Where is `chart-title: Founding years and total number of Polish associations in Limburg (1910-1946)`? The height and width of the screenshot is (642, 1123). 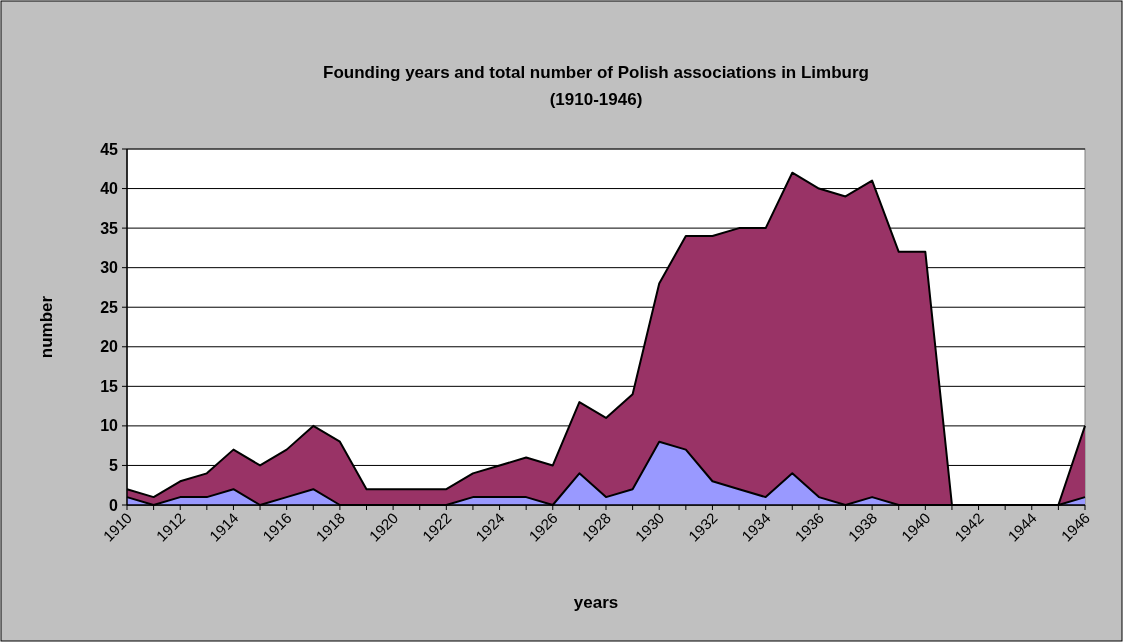 chart-title: Founding years and total number of Polish associations in Limburg (1910-1946) is located at coordinates (596, 86).